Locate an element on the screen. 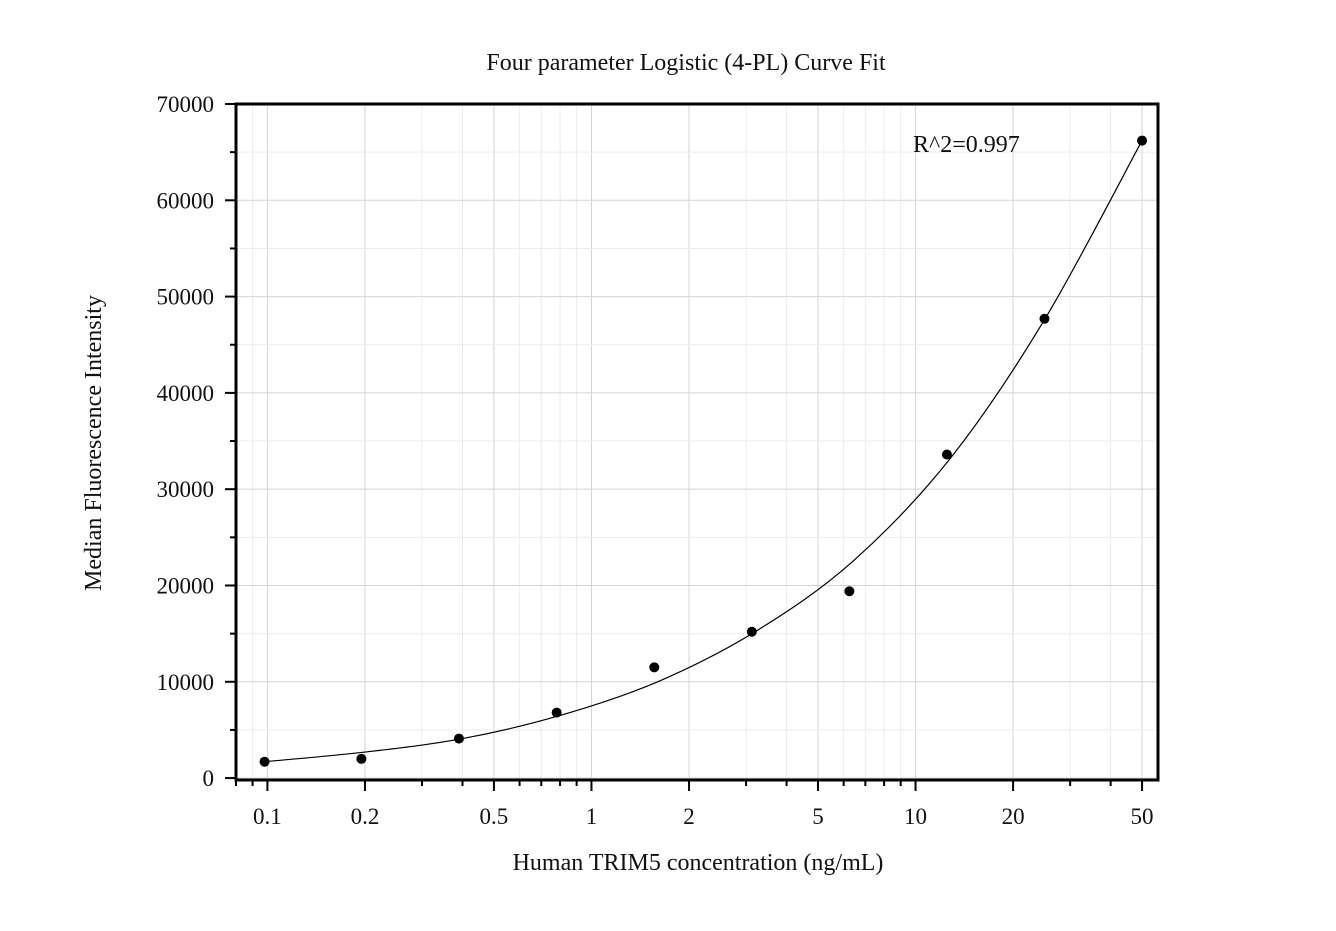 The height and width of the screenshot is (931, 1336). y-tick-label: 0 is located at coordinates (209, 778).